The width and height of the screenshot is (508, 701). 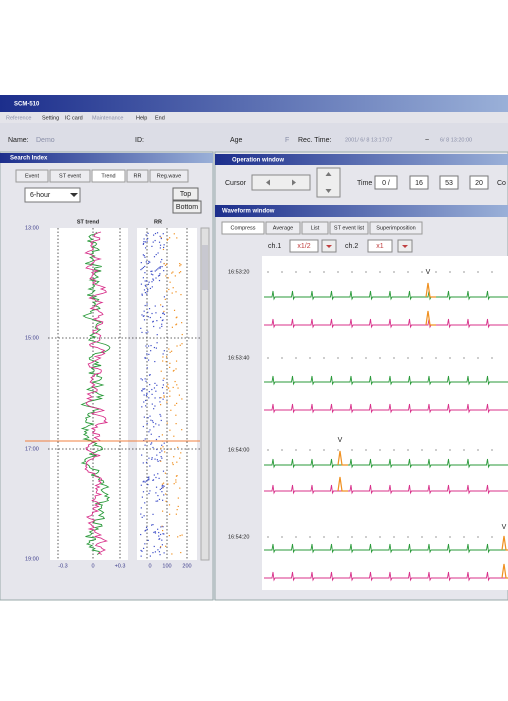 What do you see at coordinates (74, 118) in the screenshot?
I see `menu-item: IC card` at bounding box center [74, 118].